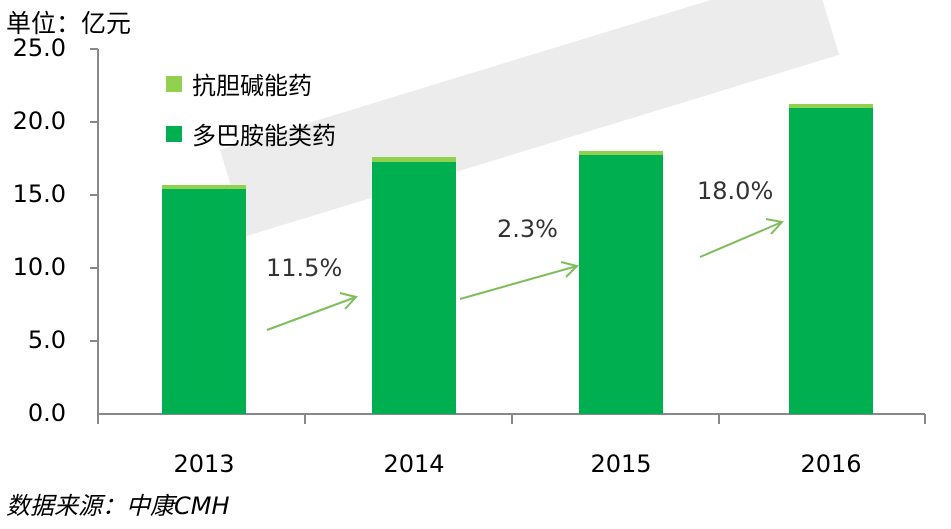 Image resolution: width=951 pixels, height=529 pixels. What do you see at coordinates (204, 187) in the screenshot?
I see `bar-2013-anticholinergic` at bounding box center [204, 187].